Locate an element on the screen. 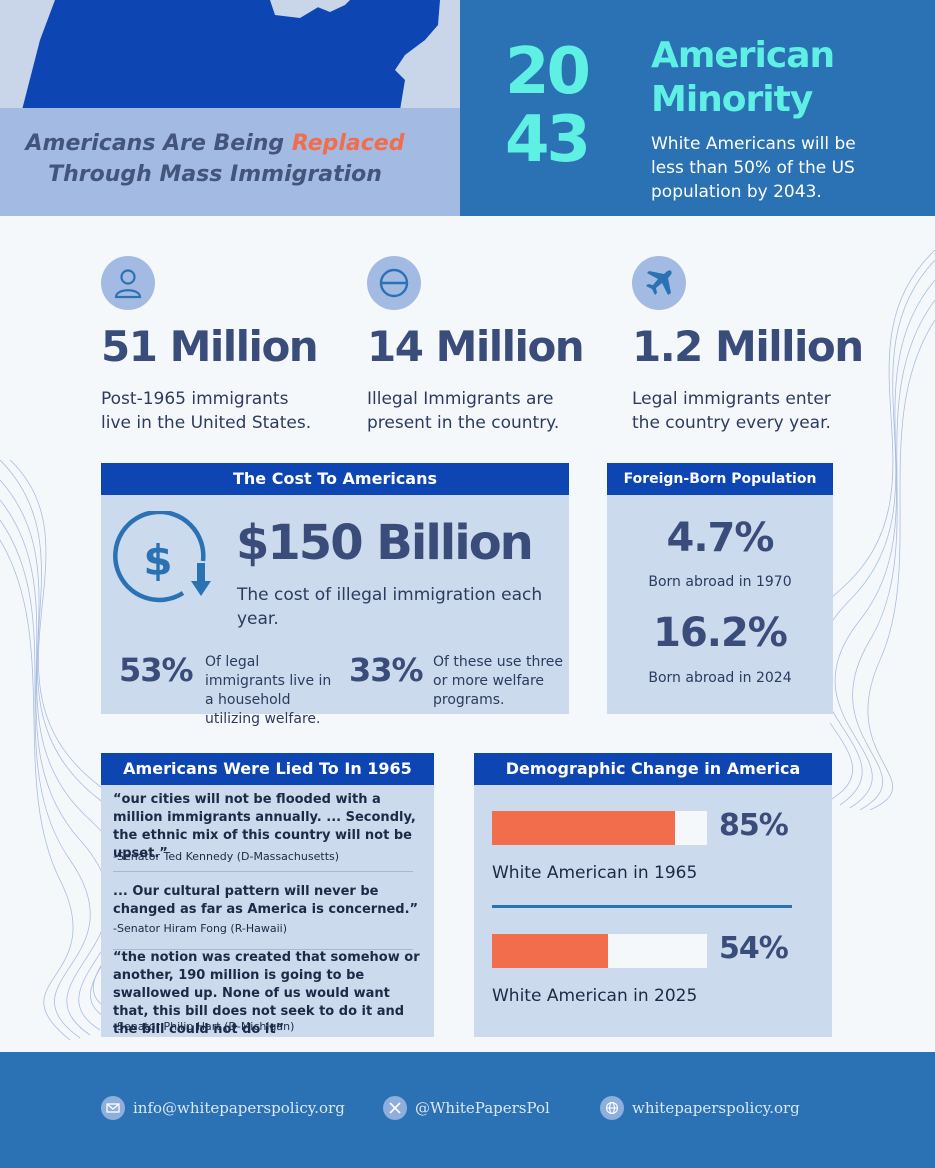 This screenshot has height=1168, width=935. header-right-panel is located at coordinates (697, 108).